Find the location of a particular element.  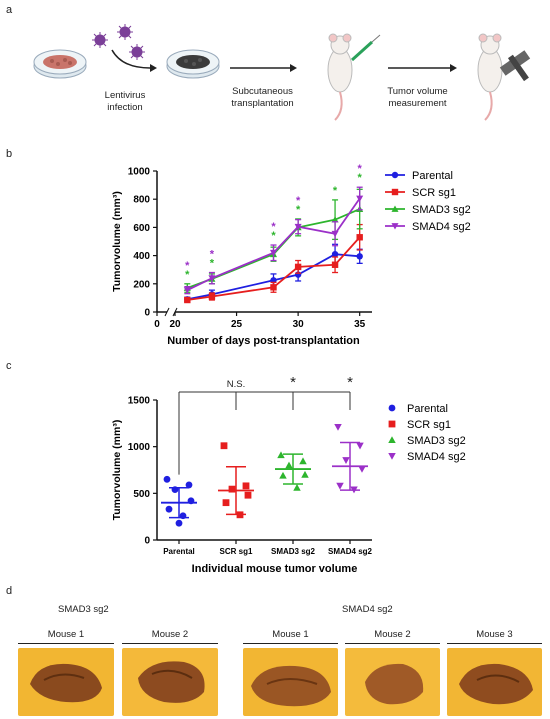

y-tick-label: 0 is located at coordinates (147, 541).